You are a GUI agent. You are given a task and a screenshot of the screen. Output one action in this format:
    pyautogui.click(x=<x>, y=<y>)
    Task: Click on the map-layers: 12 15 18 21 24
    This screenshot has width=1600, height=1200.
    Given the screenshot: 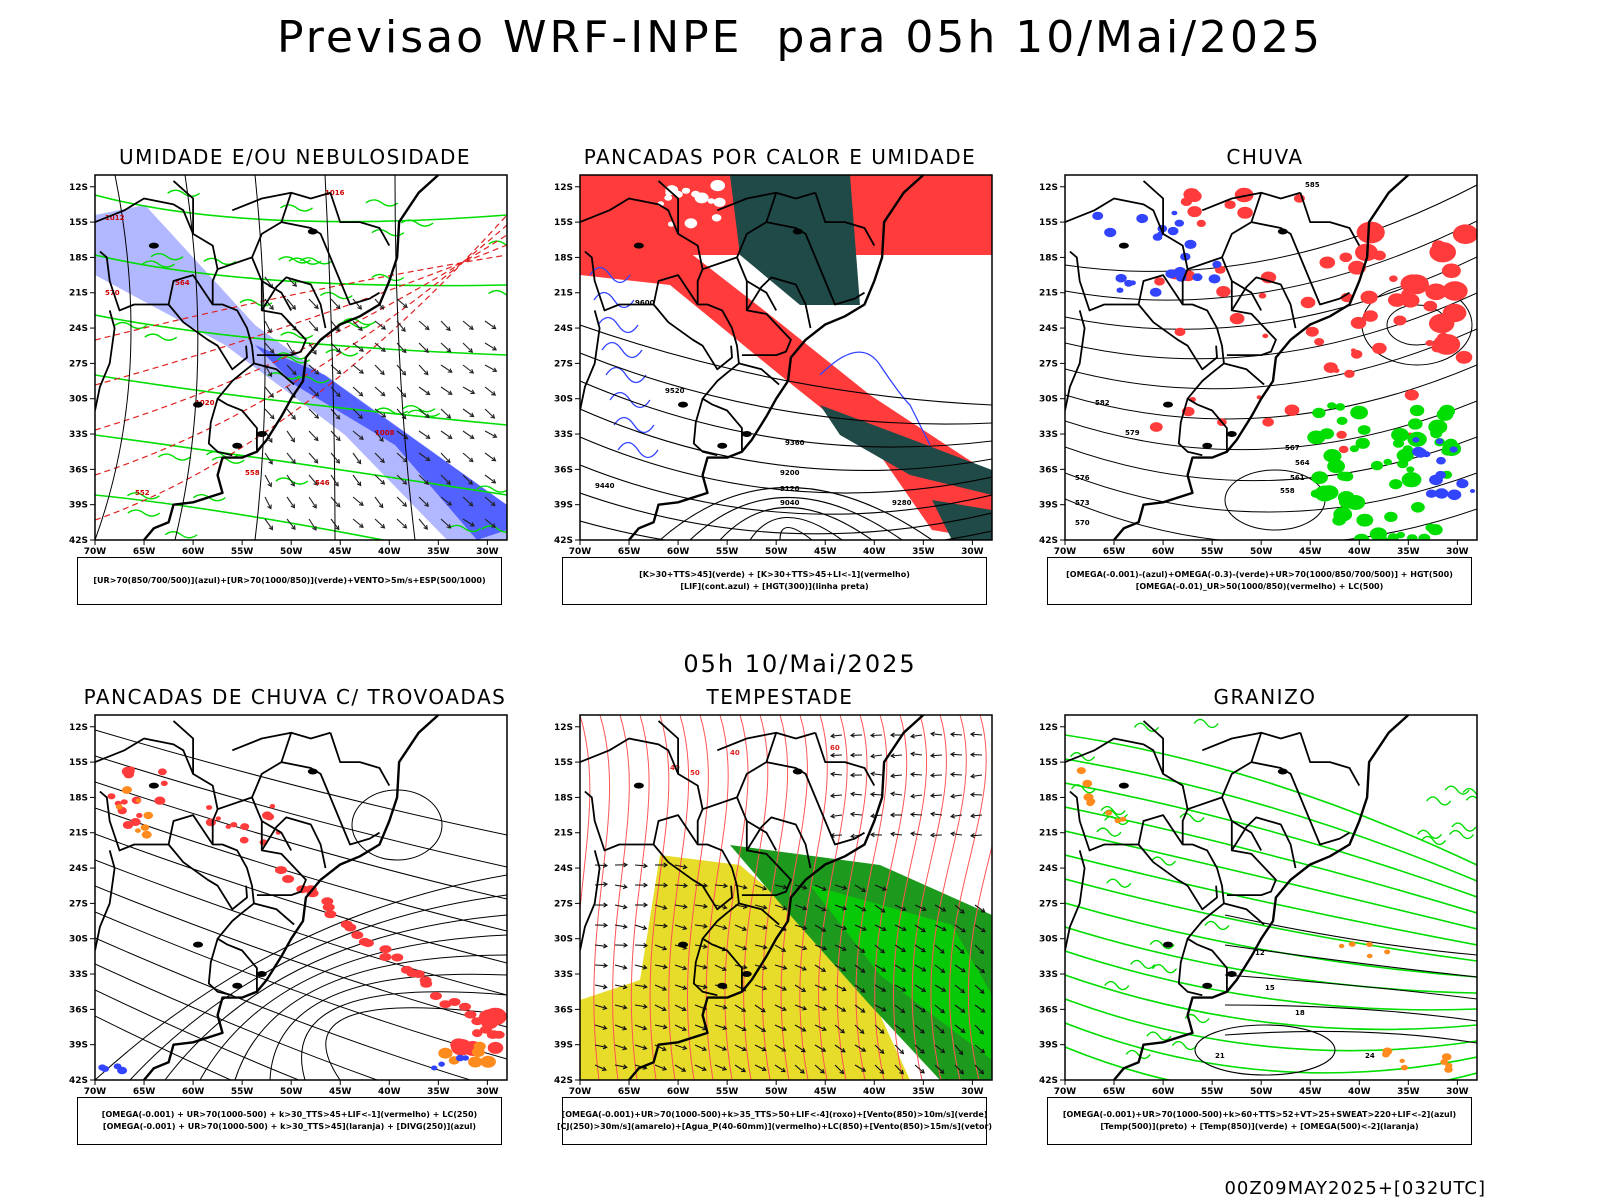 What is the action you would take?
    pyautogui.click(x=1271, y=897)
    